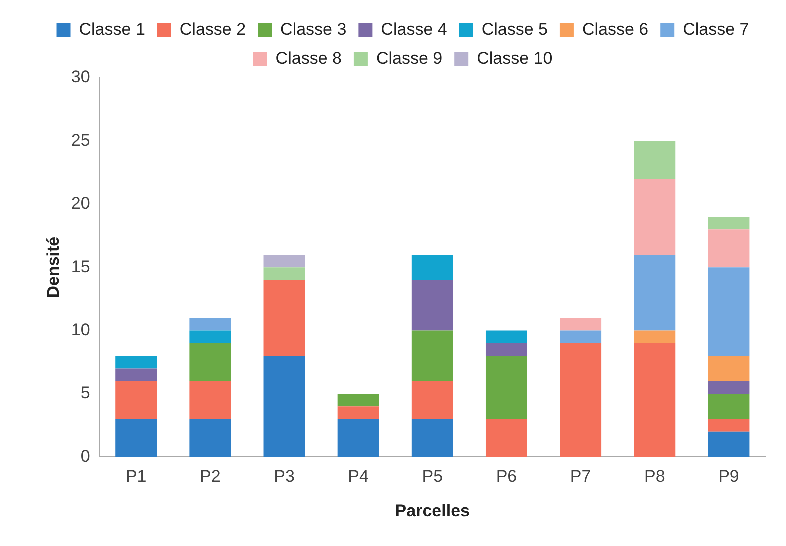 The width and height of the screenshot is (786, 546). I want to click on legend-label: Classe 1, so click(112, 30).